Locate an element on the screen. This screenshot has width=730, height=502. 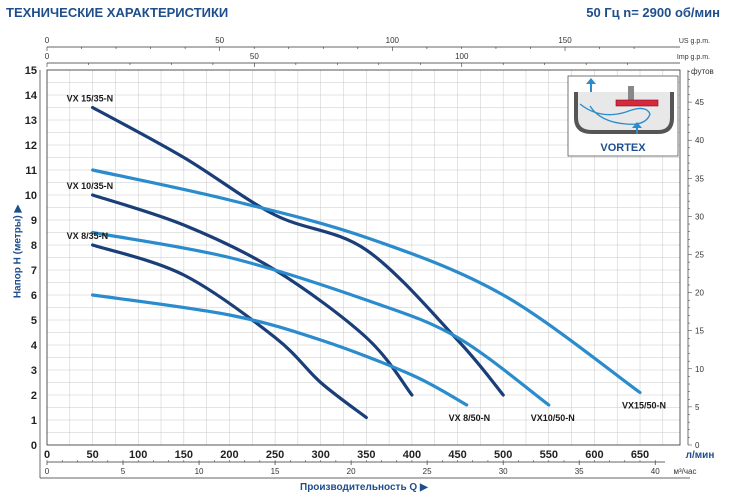
ft-tick-label: 25 is located at coordinates (699, 255).